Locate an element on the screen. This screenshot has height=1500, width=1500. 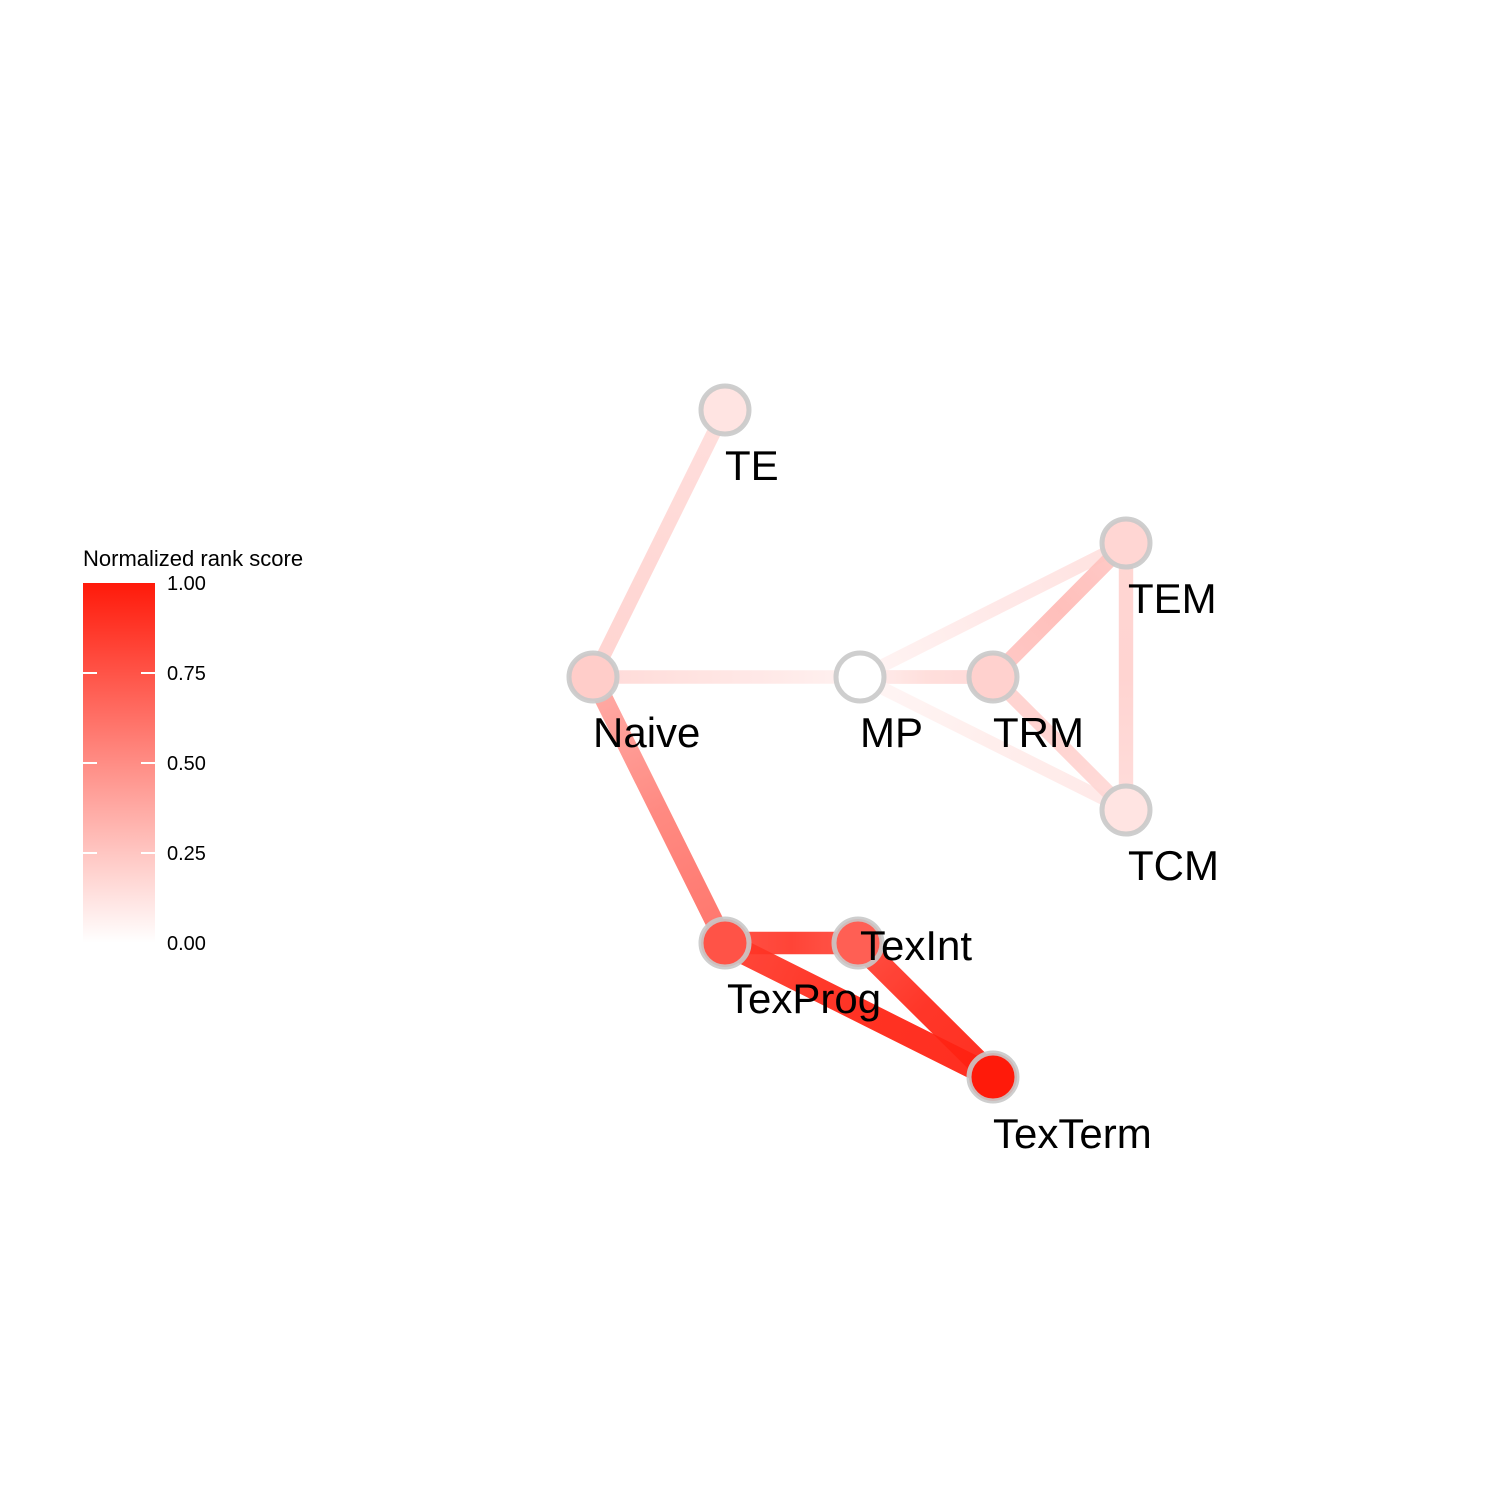
node-label-TexInt: TexInt is located at coordinates (916, 945).